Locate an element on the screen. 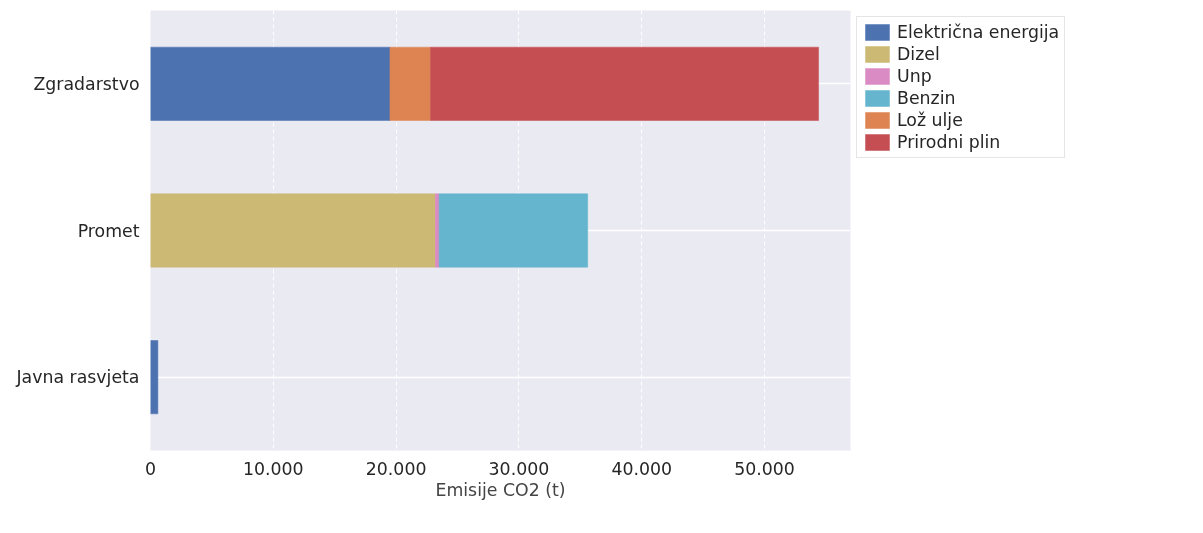 This screenshot has height=533, width=1203. x-tick-label: 0 is located at coordinates (150, 468).